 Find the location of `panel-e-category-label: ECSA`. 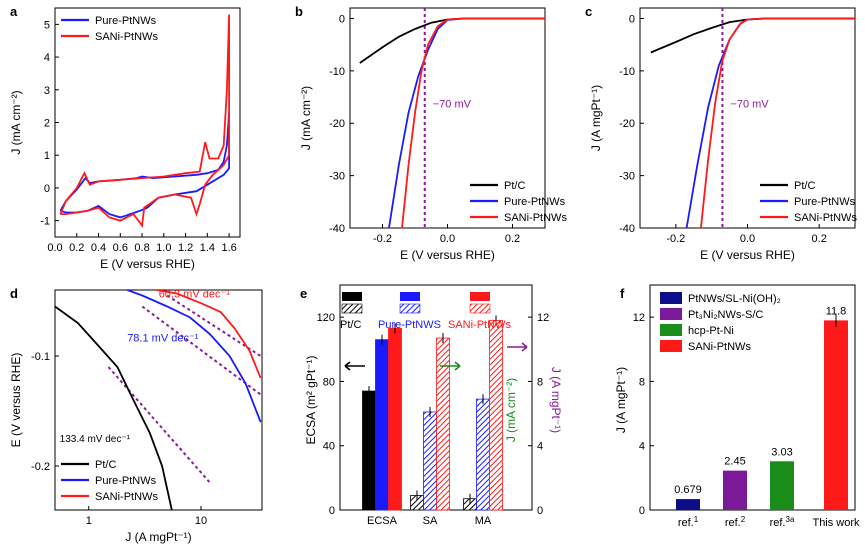

panel-e-category-label: ECSA is located at coordinates (382, 521).